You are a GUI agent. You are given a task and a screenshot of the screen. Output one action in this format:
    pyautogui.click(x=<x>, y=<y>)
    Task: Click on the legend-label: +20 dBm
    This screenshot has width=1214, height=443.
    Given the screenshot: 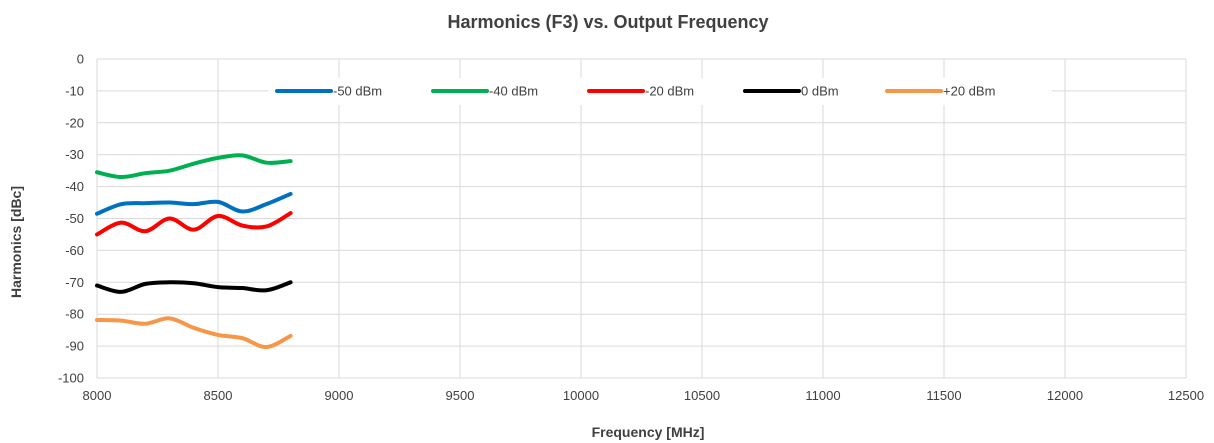 What is the action you would take?
    pyautogui.click(x=969, y=91)
    